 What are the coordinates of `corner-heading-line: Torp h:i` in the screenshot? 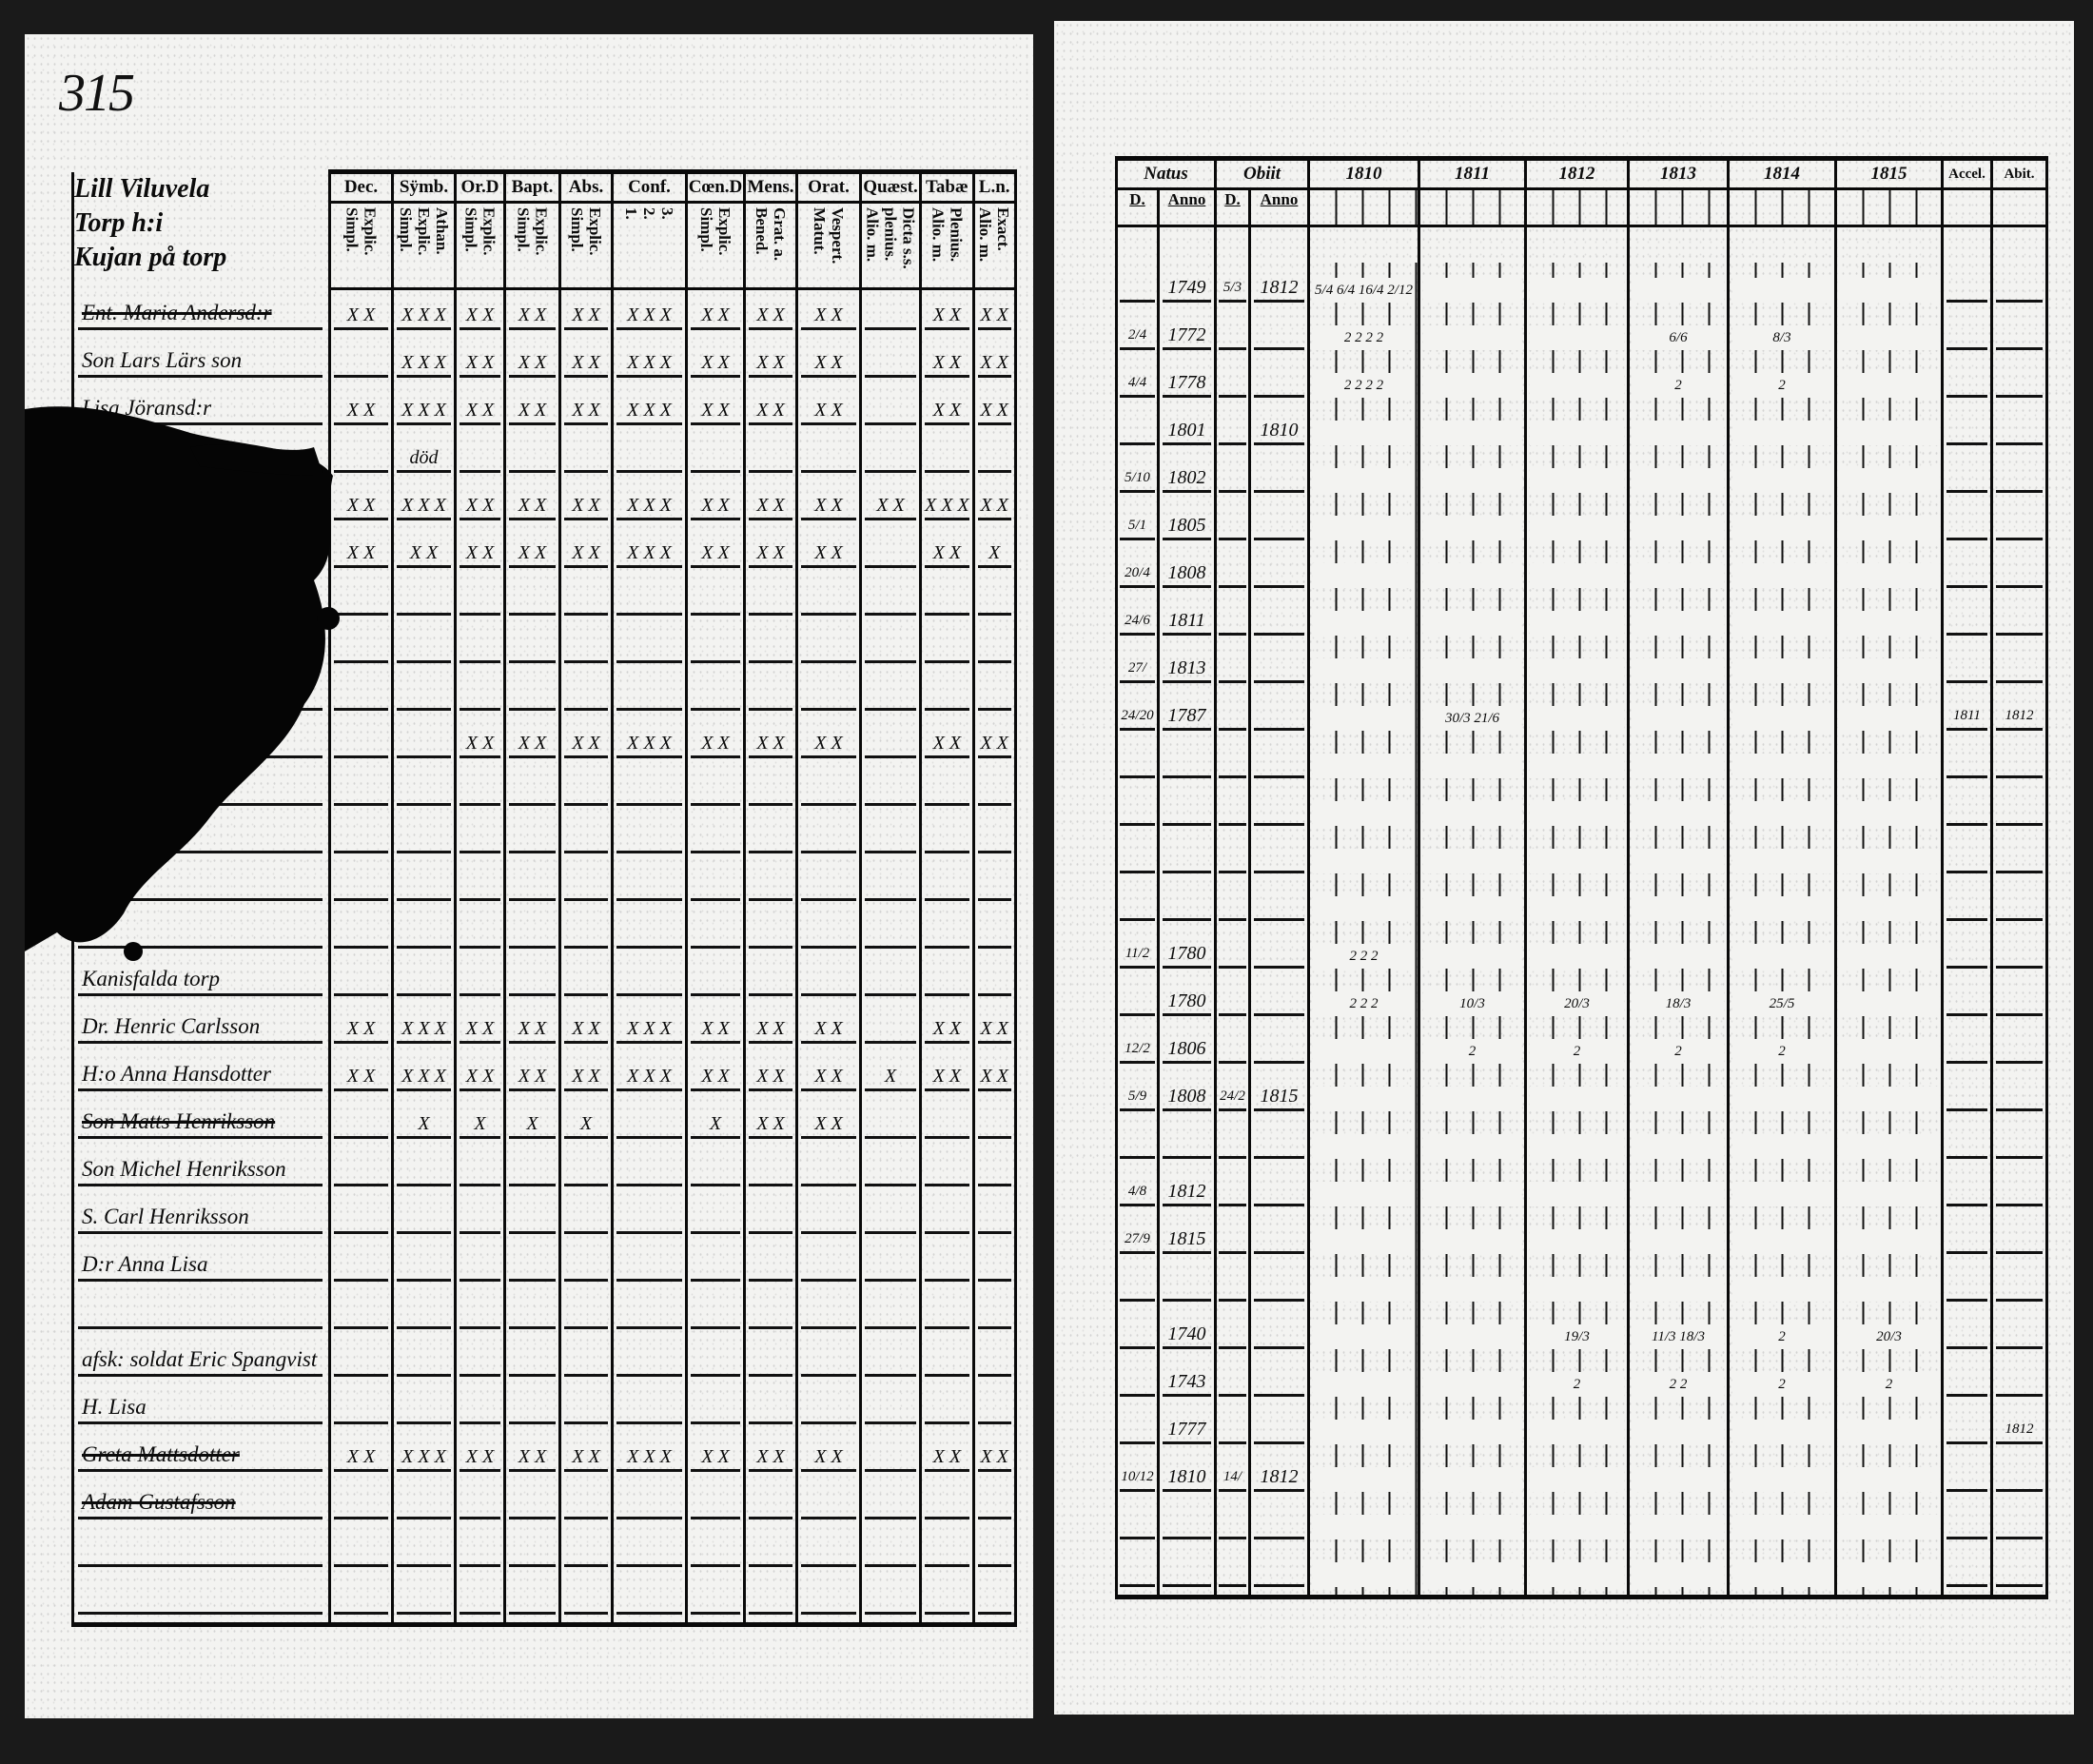 It's located at (119, 222).